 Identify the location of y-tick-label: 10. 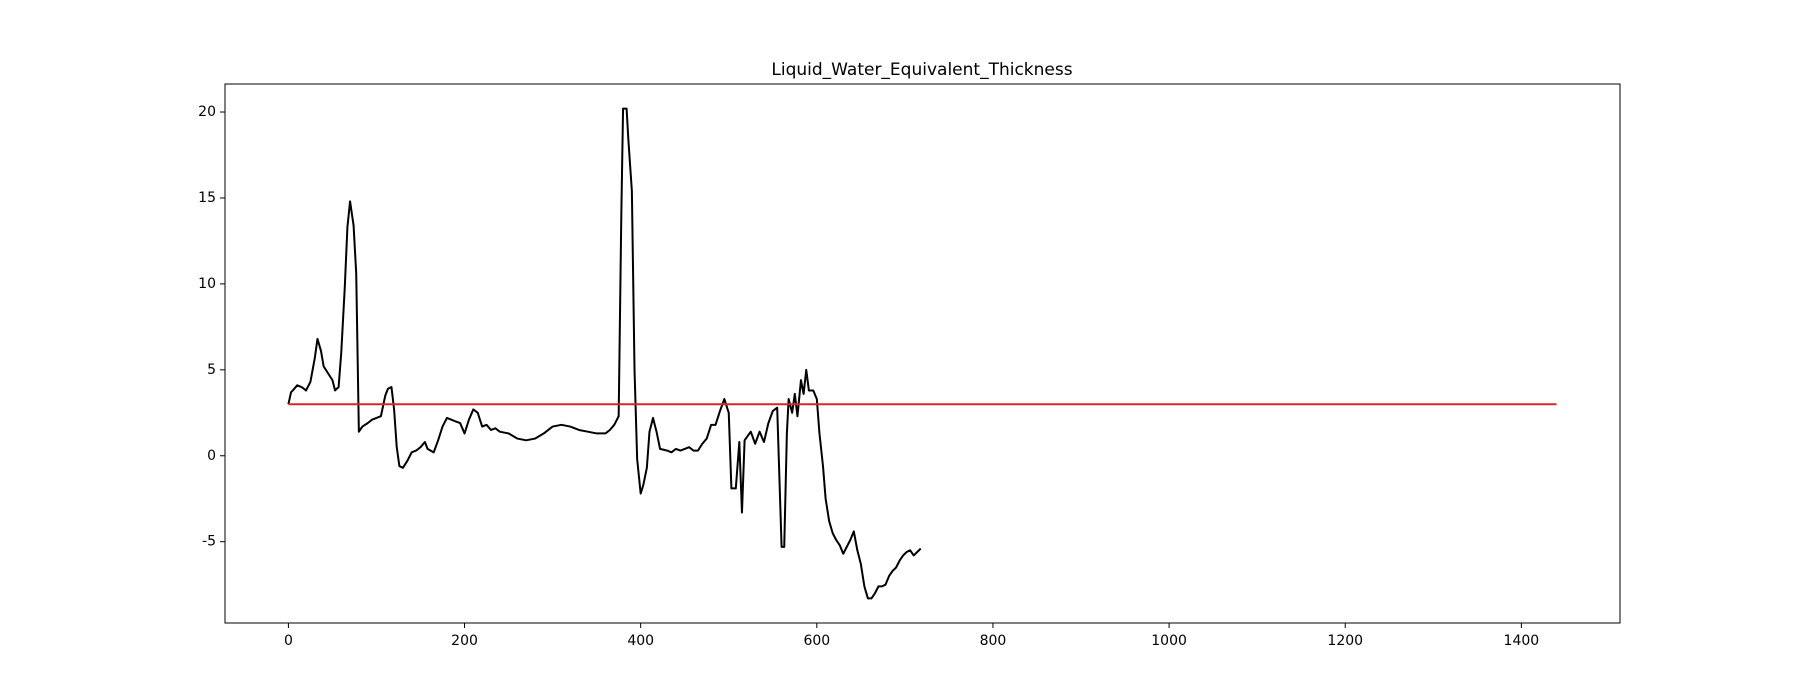
(207, 284).